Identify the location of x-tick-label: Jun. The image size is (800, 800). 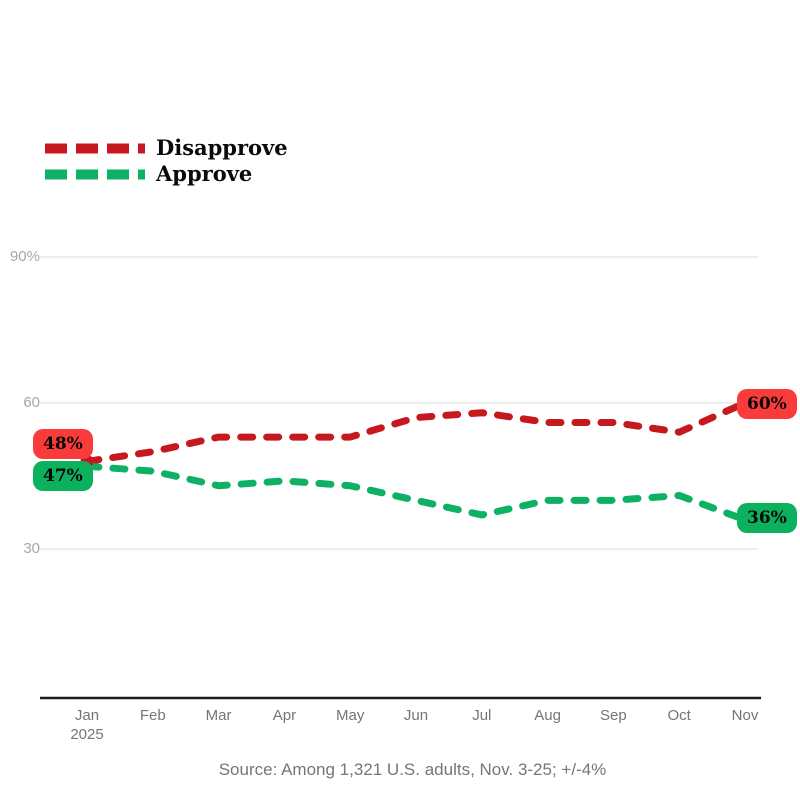
(416, 715).